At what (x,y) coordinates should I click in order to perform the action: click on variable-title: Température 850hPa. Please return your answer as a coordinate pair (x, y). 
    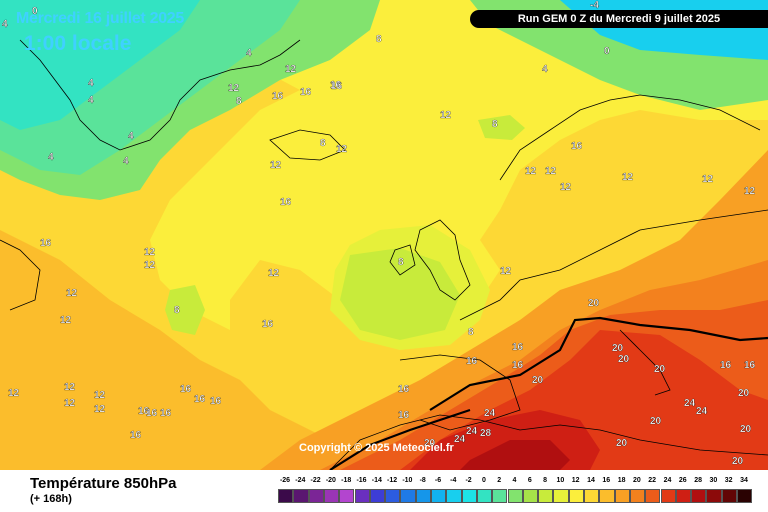
    Looking at the image, I should click on (103, 483).